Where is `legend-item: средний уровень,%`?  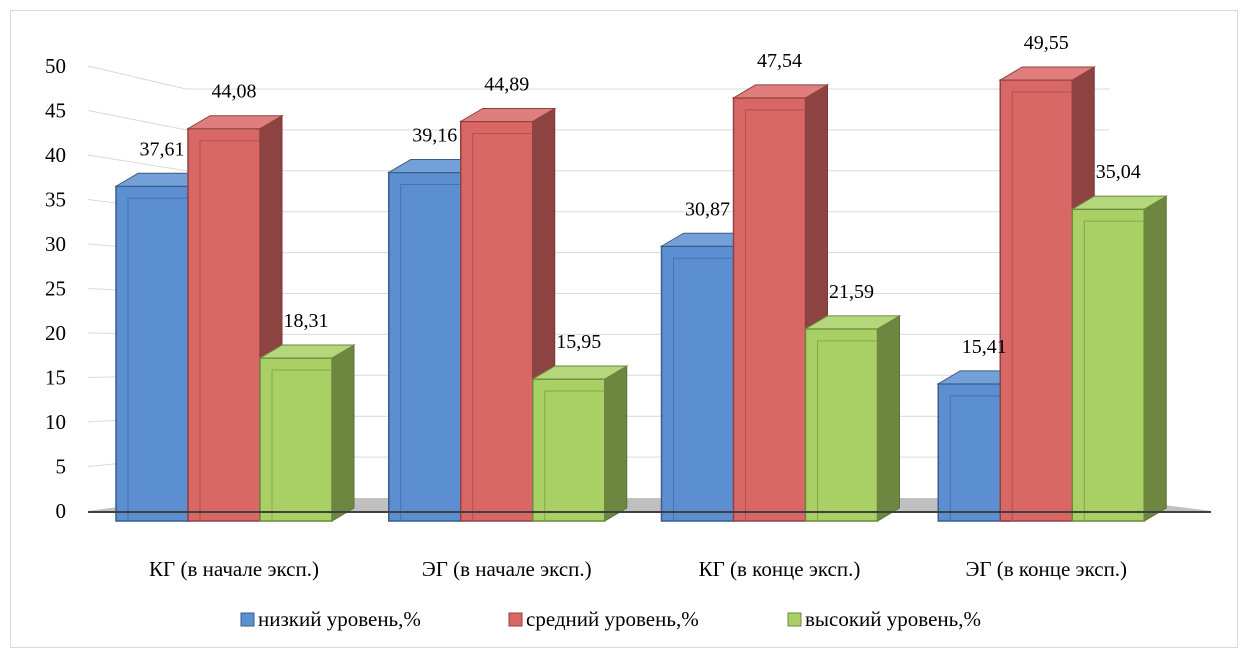 legend-item: средний уровень,% is located at coordinates (603, 619).